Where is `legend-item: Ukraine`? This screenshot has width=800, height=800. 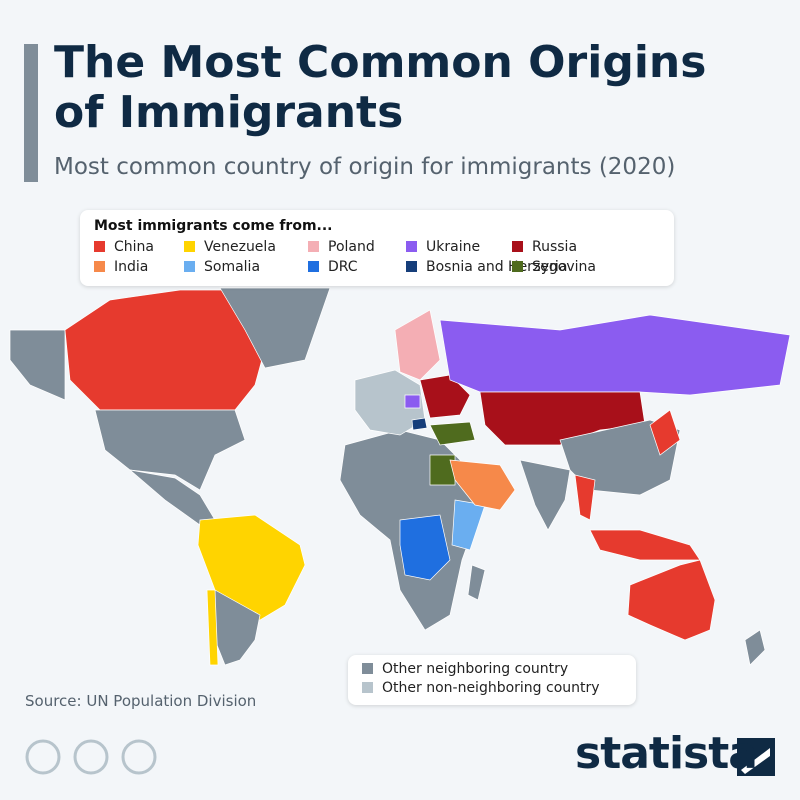 legend-item: Ukraine is located at coordinates (443, 247).